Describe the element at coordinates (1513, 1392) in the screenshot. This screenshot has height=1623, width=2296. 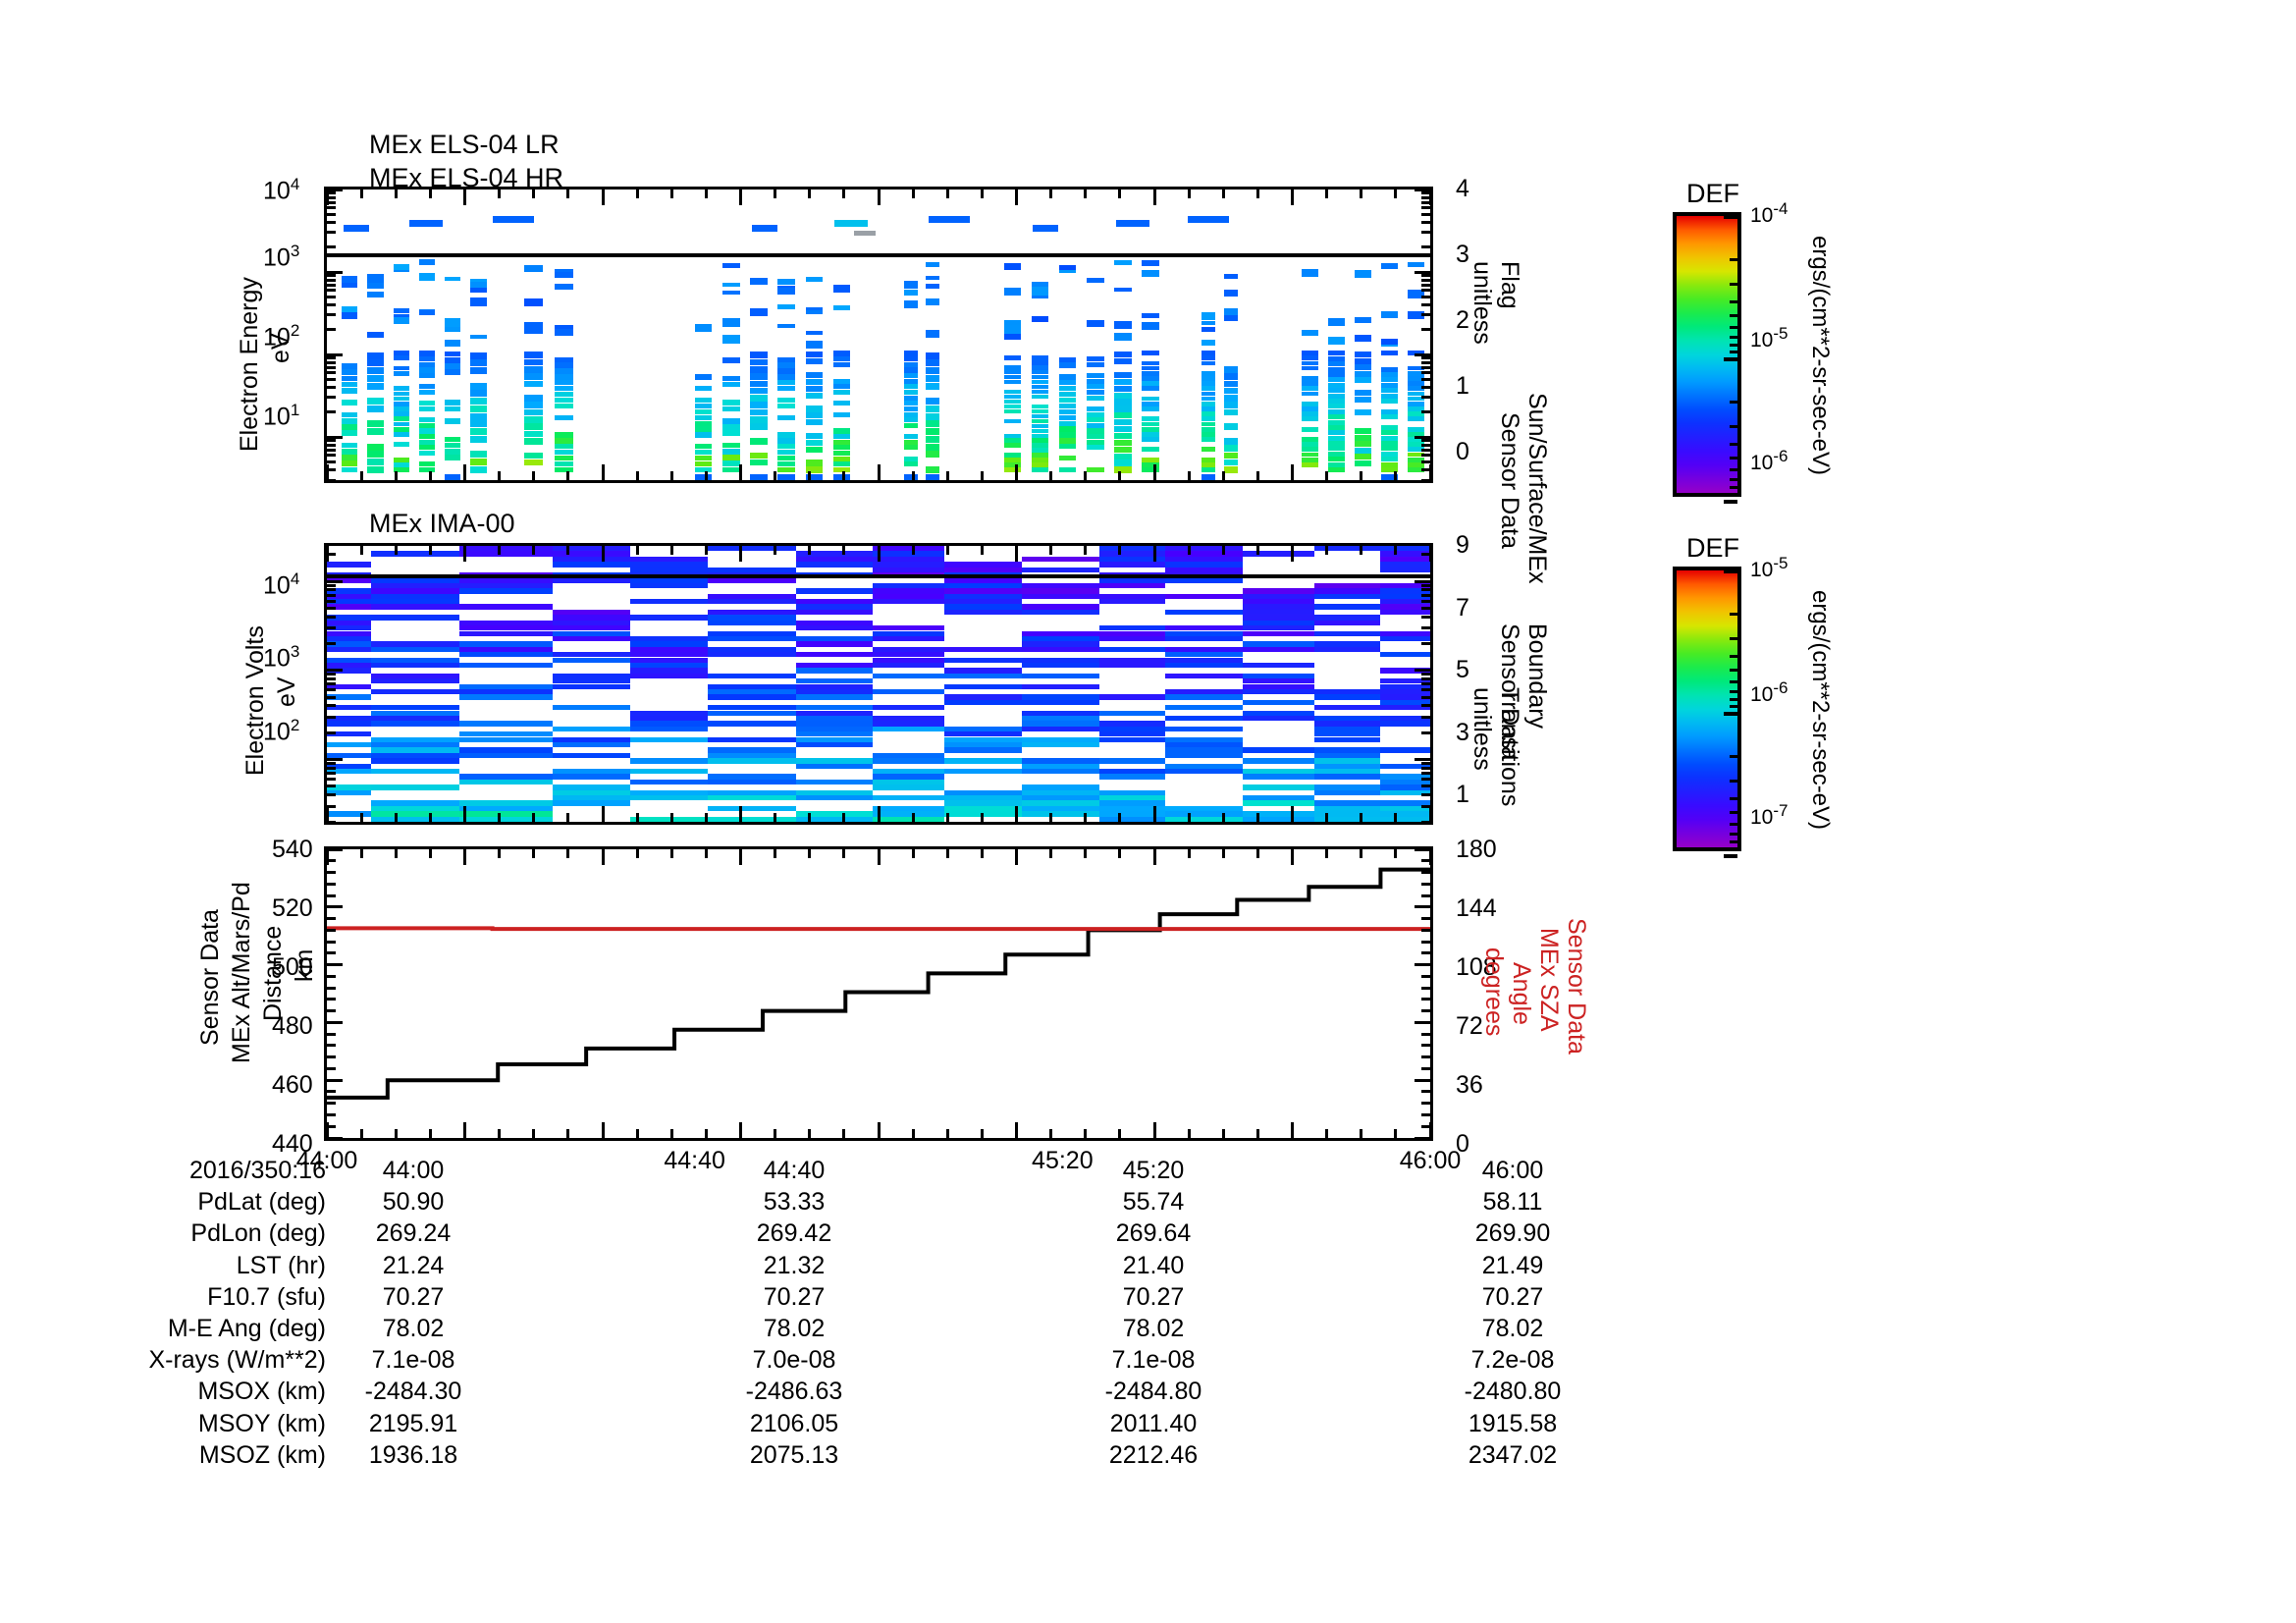
I see `table-cell: -2480.80` at that location.